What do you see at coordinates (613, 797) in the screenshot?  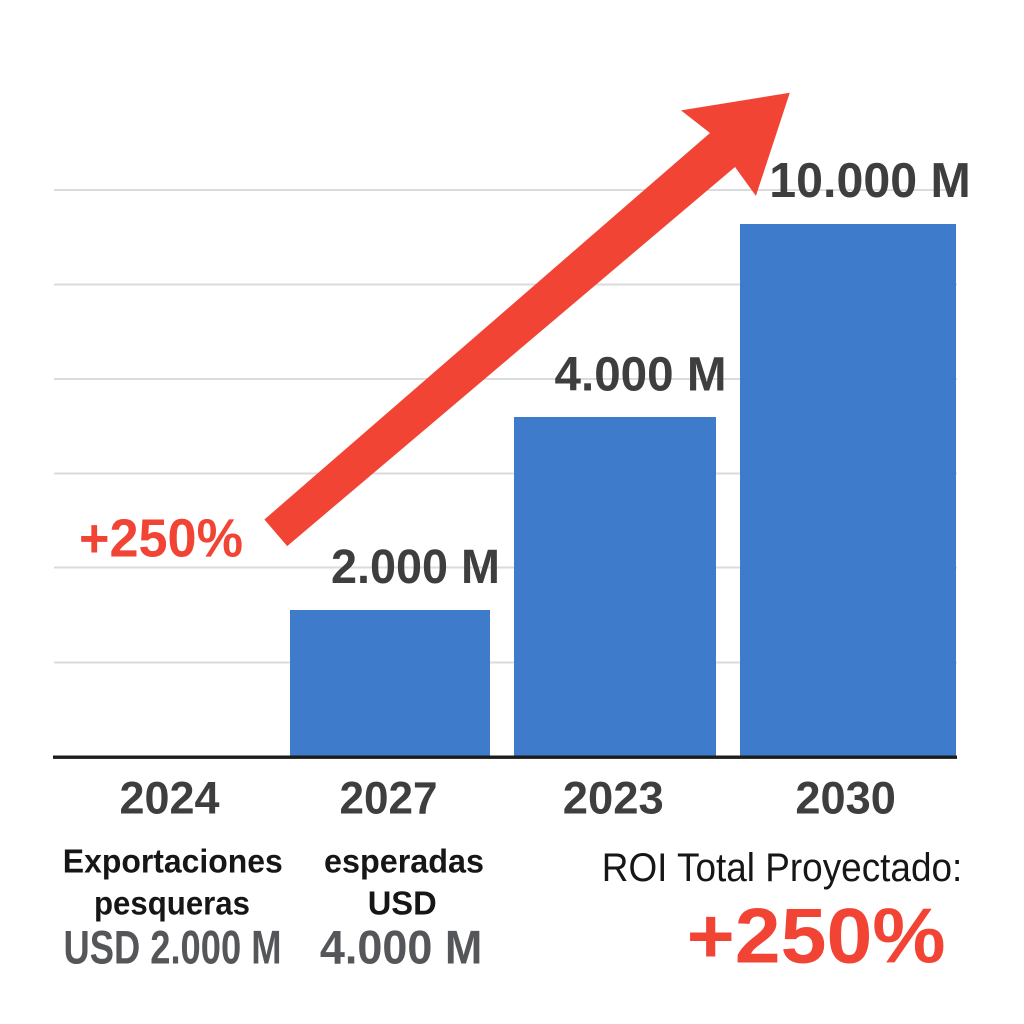 I see `svg-text: 2023` at bounding box center [613, 797].